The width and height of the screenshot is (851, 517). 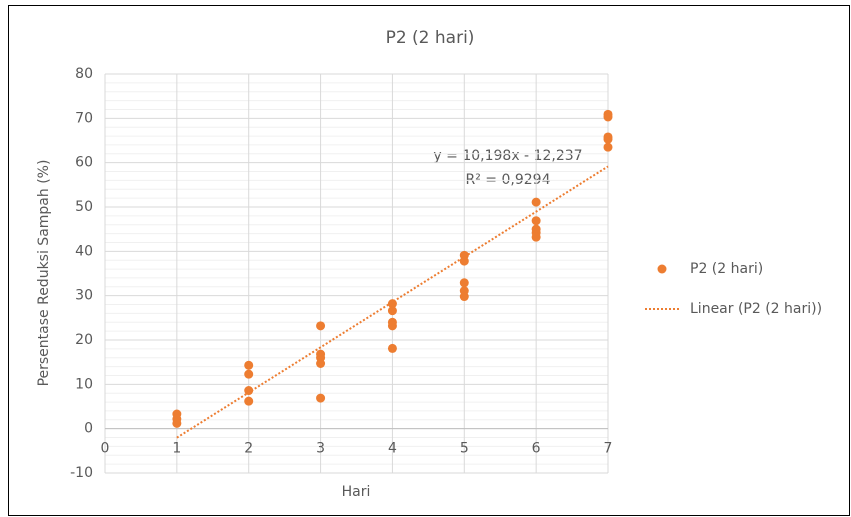 I want to click on x-tick-label: 1, so click(x=176, y=449).